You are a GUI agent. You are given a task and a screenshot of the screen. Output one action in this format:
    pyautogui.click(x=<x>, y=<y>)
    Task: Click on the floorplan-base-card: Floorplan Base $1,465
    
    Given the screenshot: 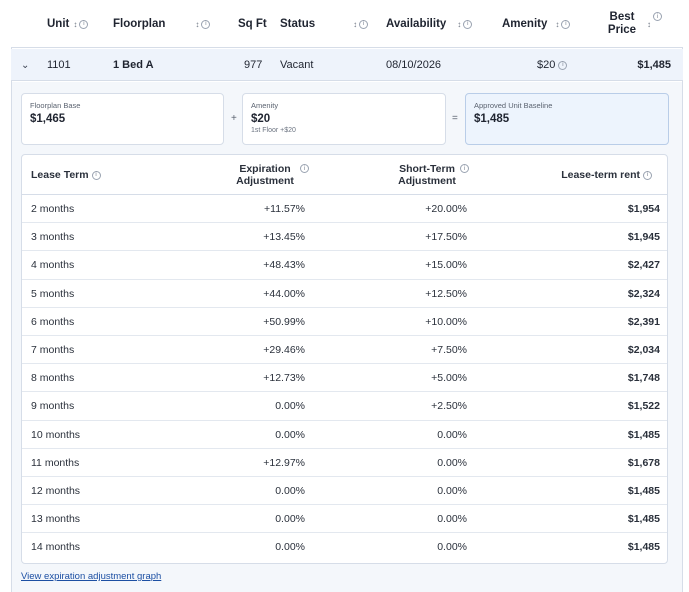 What is the action you would take?
    pyautogui.click(x=122, y=119)
    